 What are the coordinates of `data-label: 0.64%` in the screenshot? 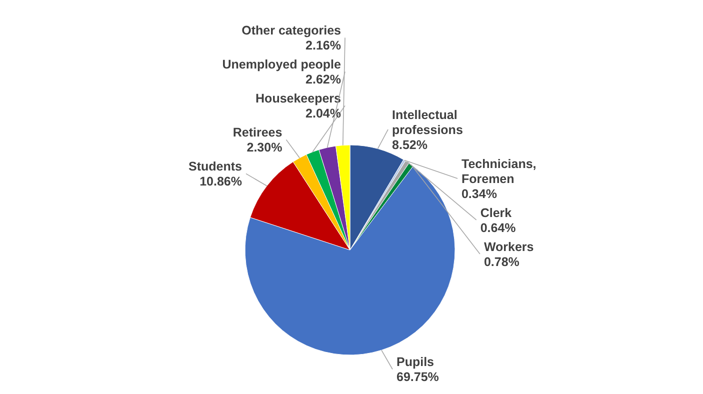 It's located at (498, 227).